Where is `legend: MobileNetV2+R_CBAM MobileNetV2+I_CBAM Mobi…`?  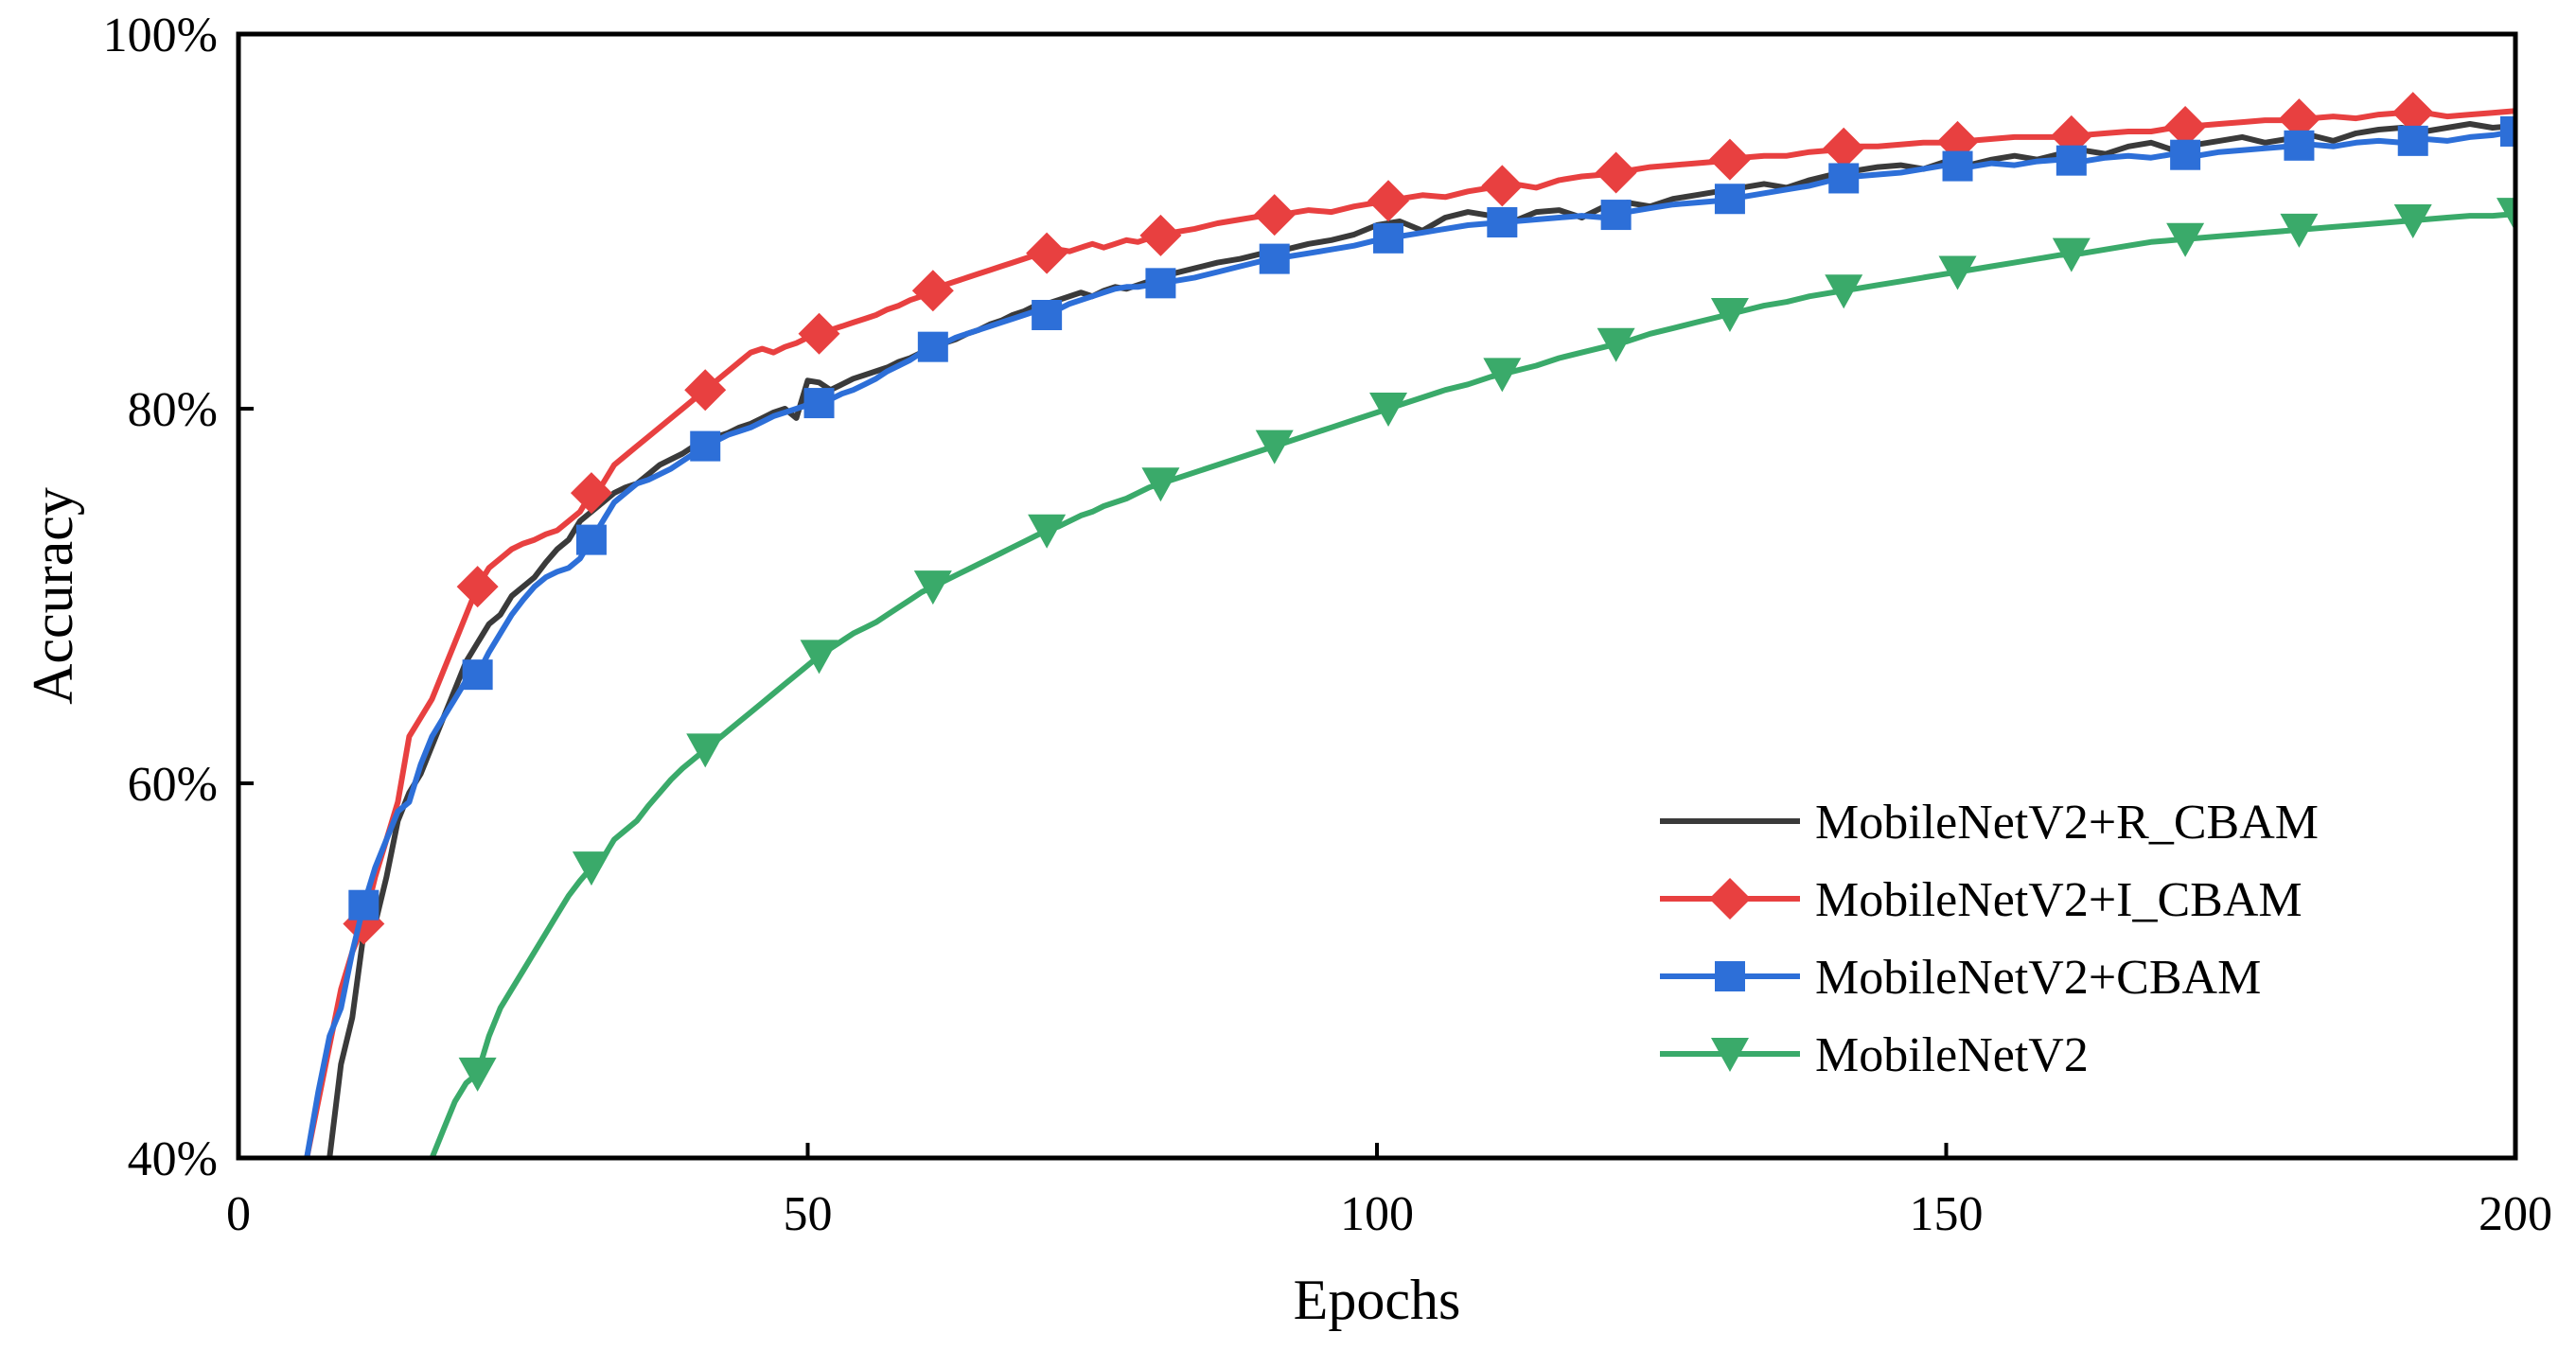 legend: MobileNetV2+R_CBAM MobileNetV2+I_CBAM Mobi… is located at coordinates (1989, 939).